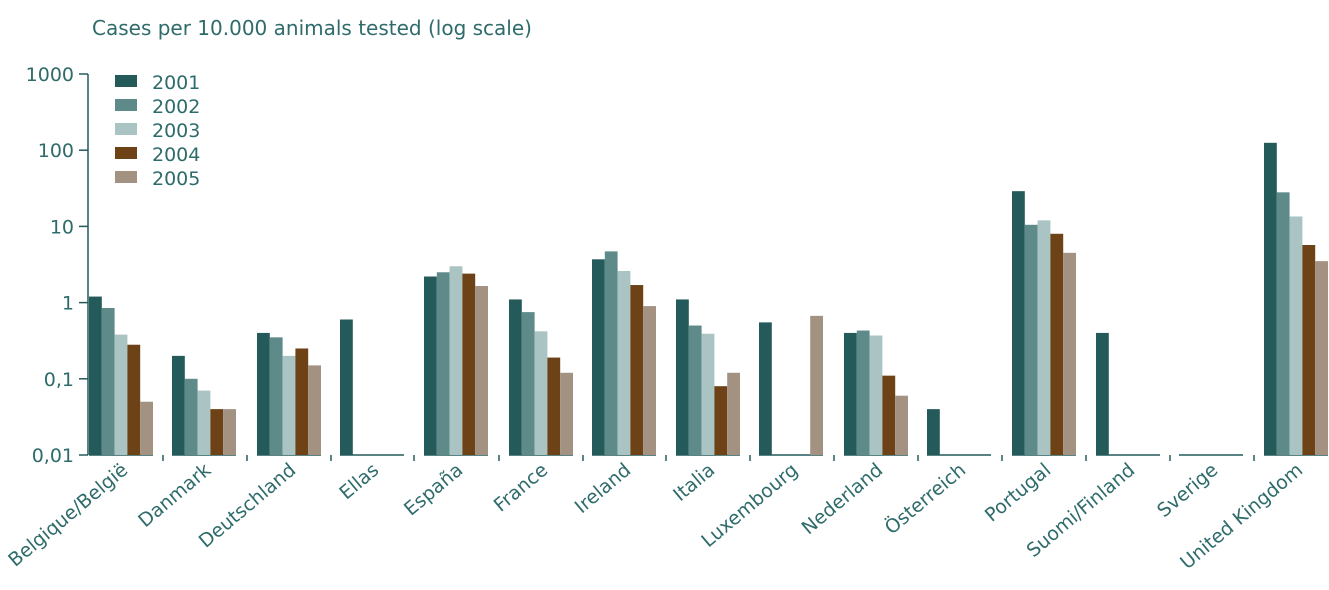 The width and height of the screenshot is (1329, 590). I want to click on x-tick-label: Österreich, so click(925, 498).